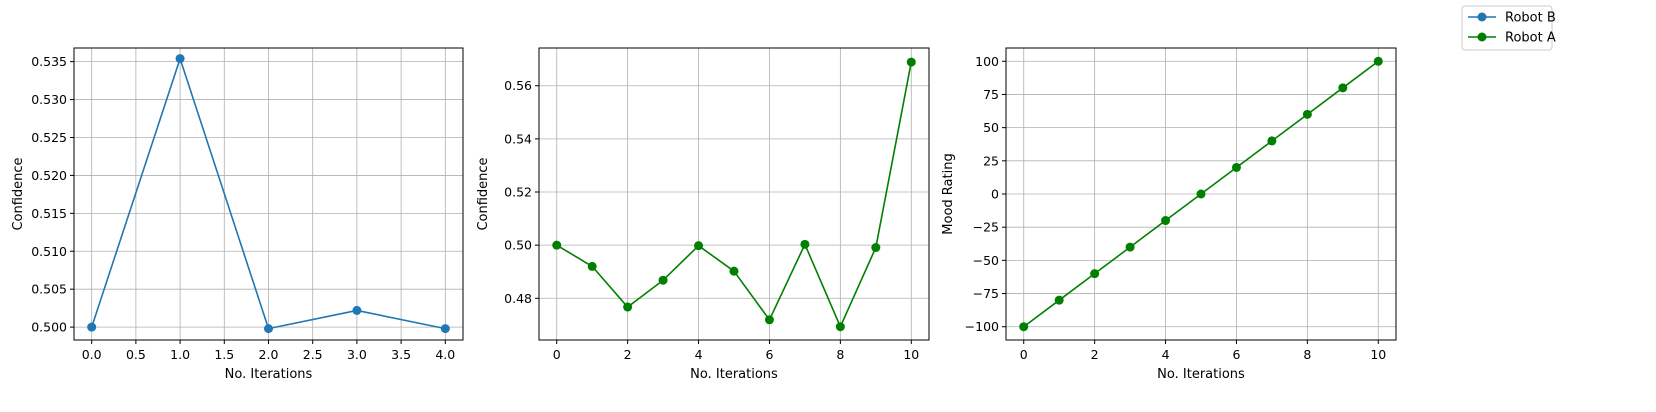  What do you see at coordinates (357, 354) in the screenshot?
I see `x-tick-label: 3.0` at bounding box center [357, 354].